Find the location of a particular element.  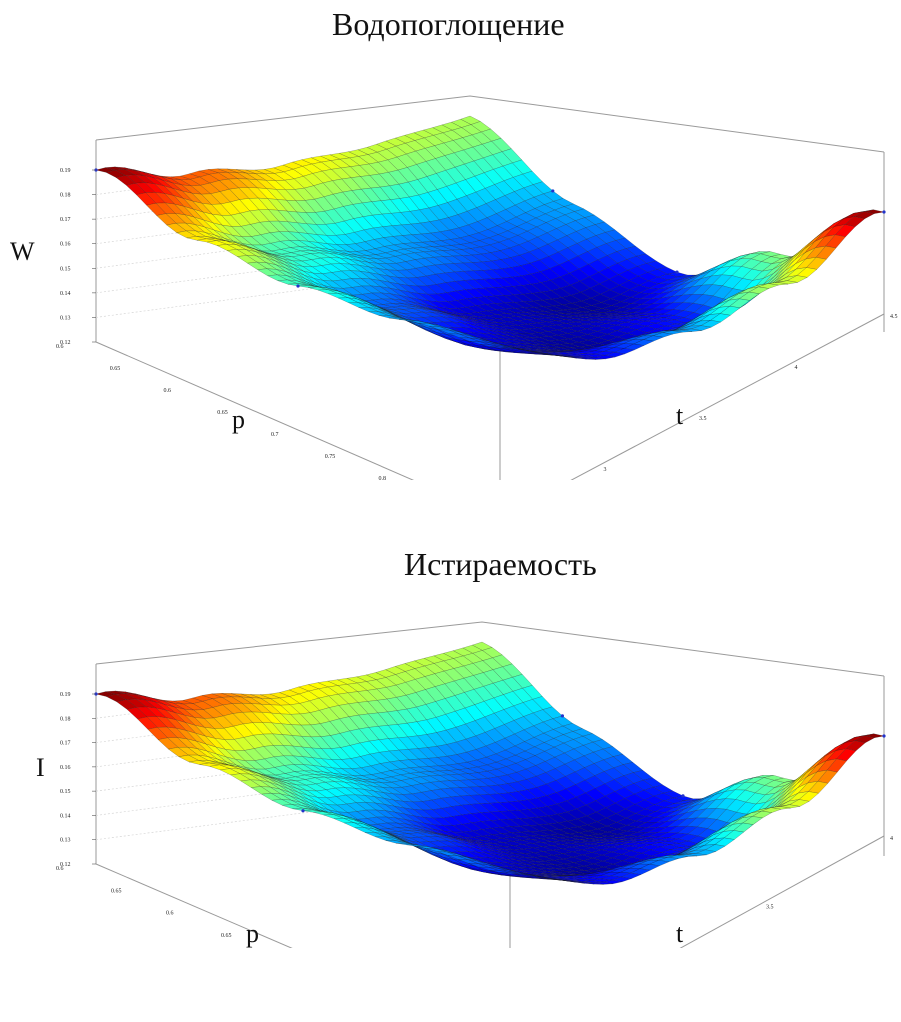

p-tick-label: 0.7 is located at coordinates (275, 435).